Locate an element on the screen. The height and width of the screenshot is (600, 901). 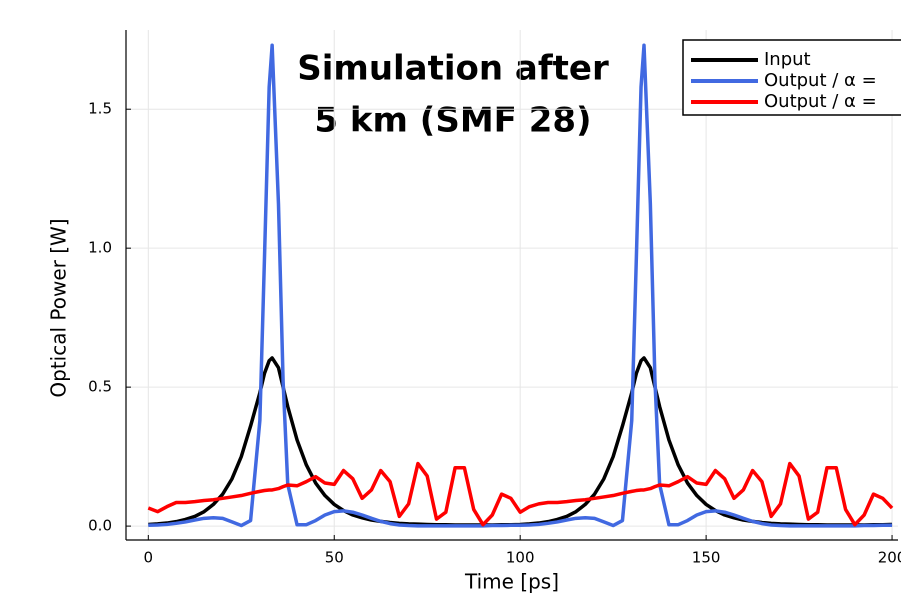
chart-title: 5 km (SMF 28) is located at coordinates (452, 121).